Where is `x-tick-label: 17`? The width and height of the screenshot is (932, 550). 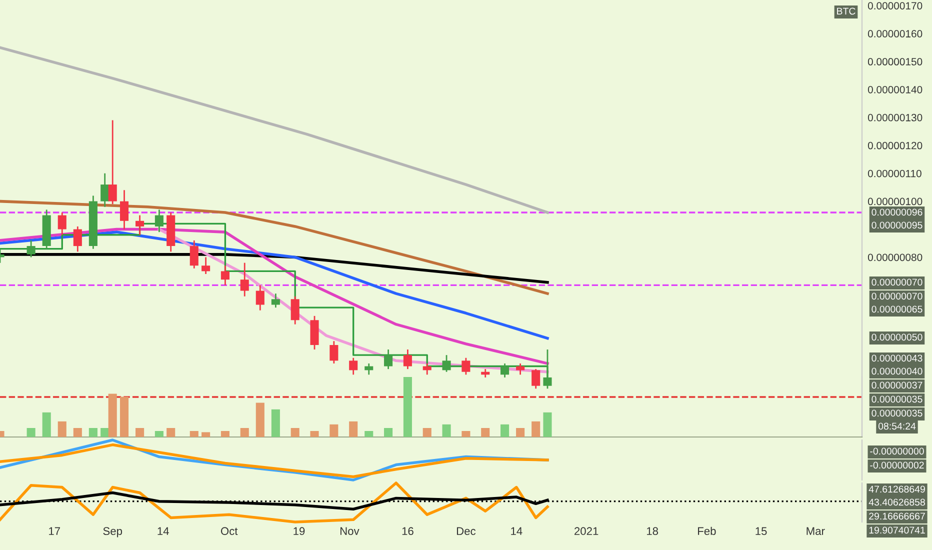 x-tick-label: 17 is located at coordinates (54, 531).